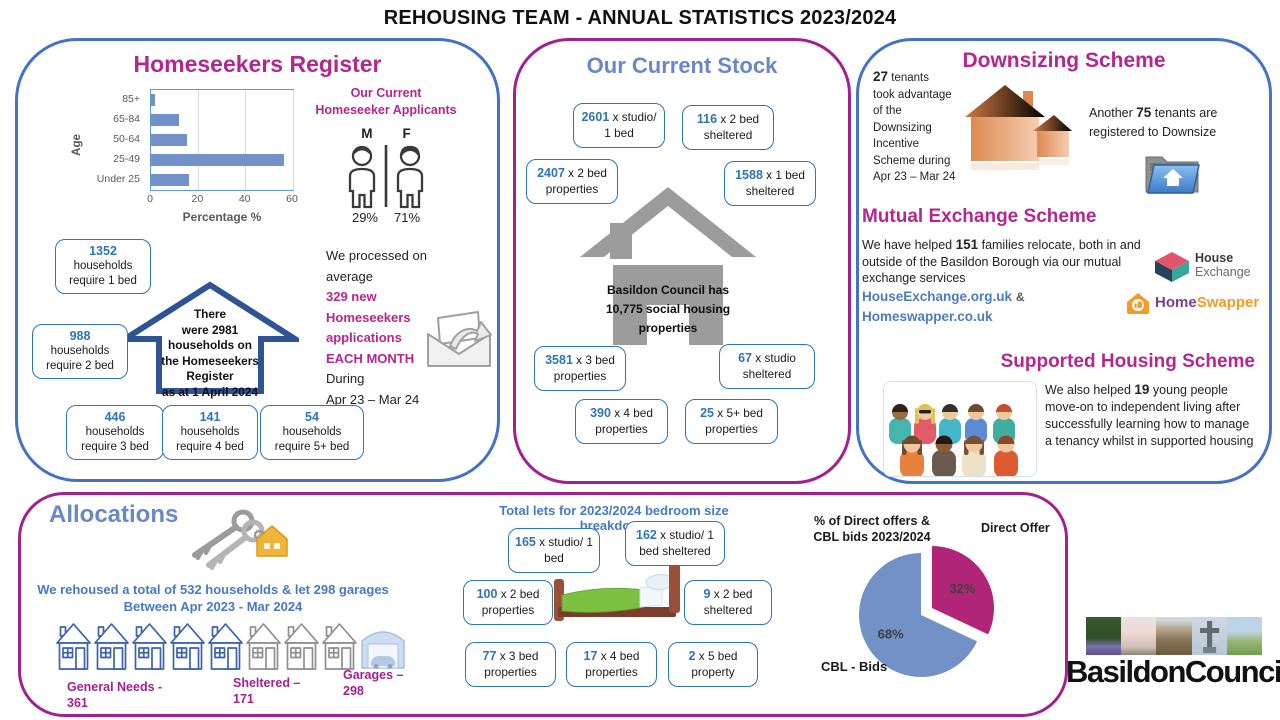 The height and width of the screenshot is (720, 1280). Describe the element at coordinates (510, 664) in the screenshot. I see `lets-box-3bed: 77 x 3 bed properties` at that location.